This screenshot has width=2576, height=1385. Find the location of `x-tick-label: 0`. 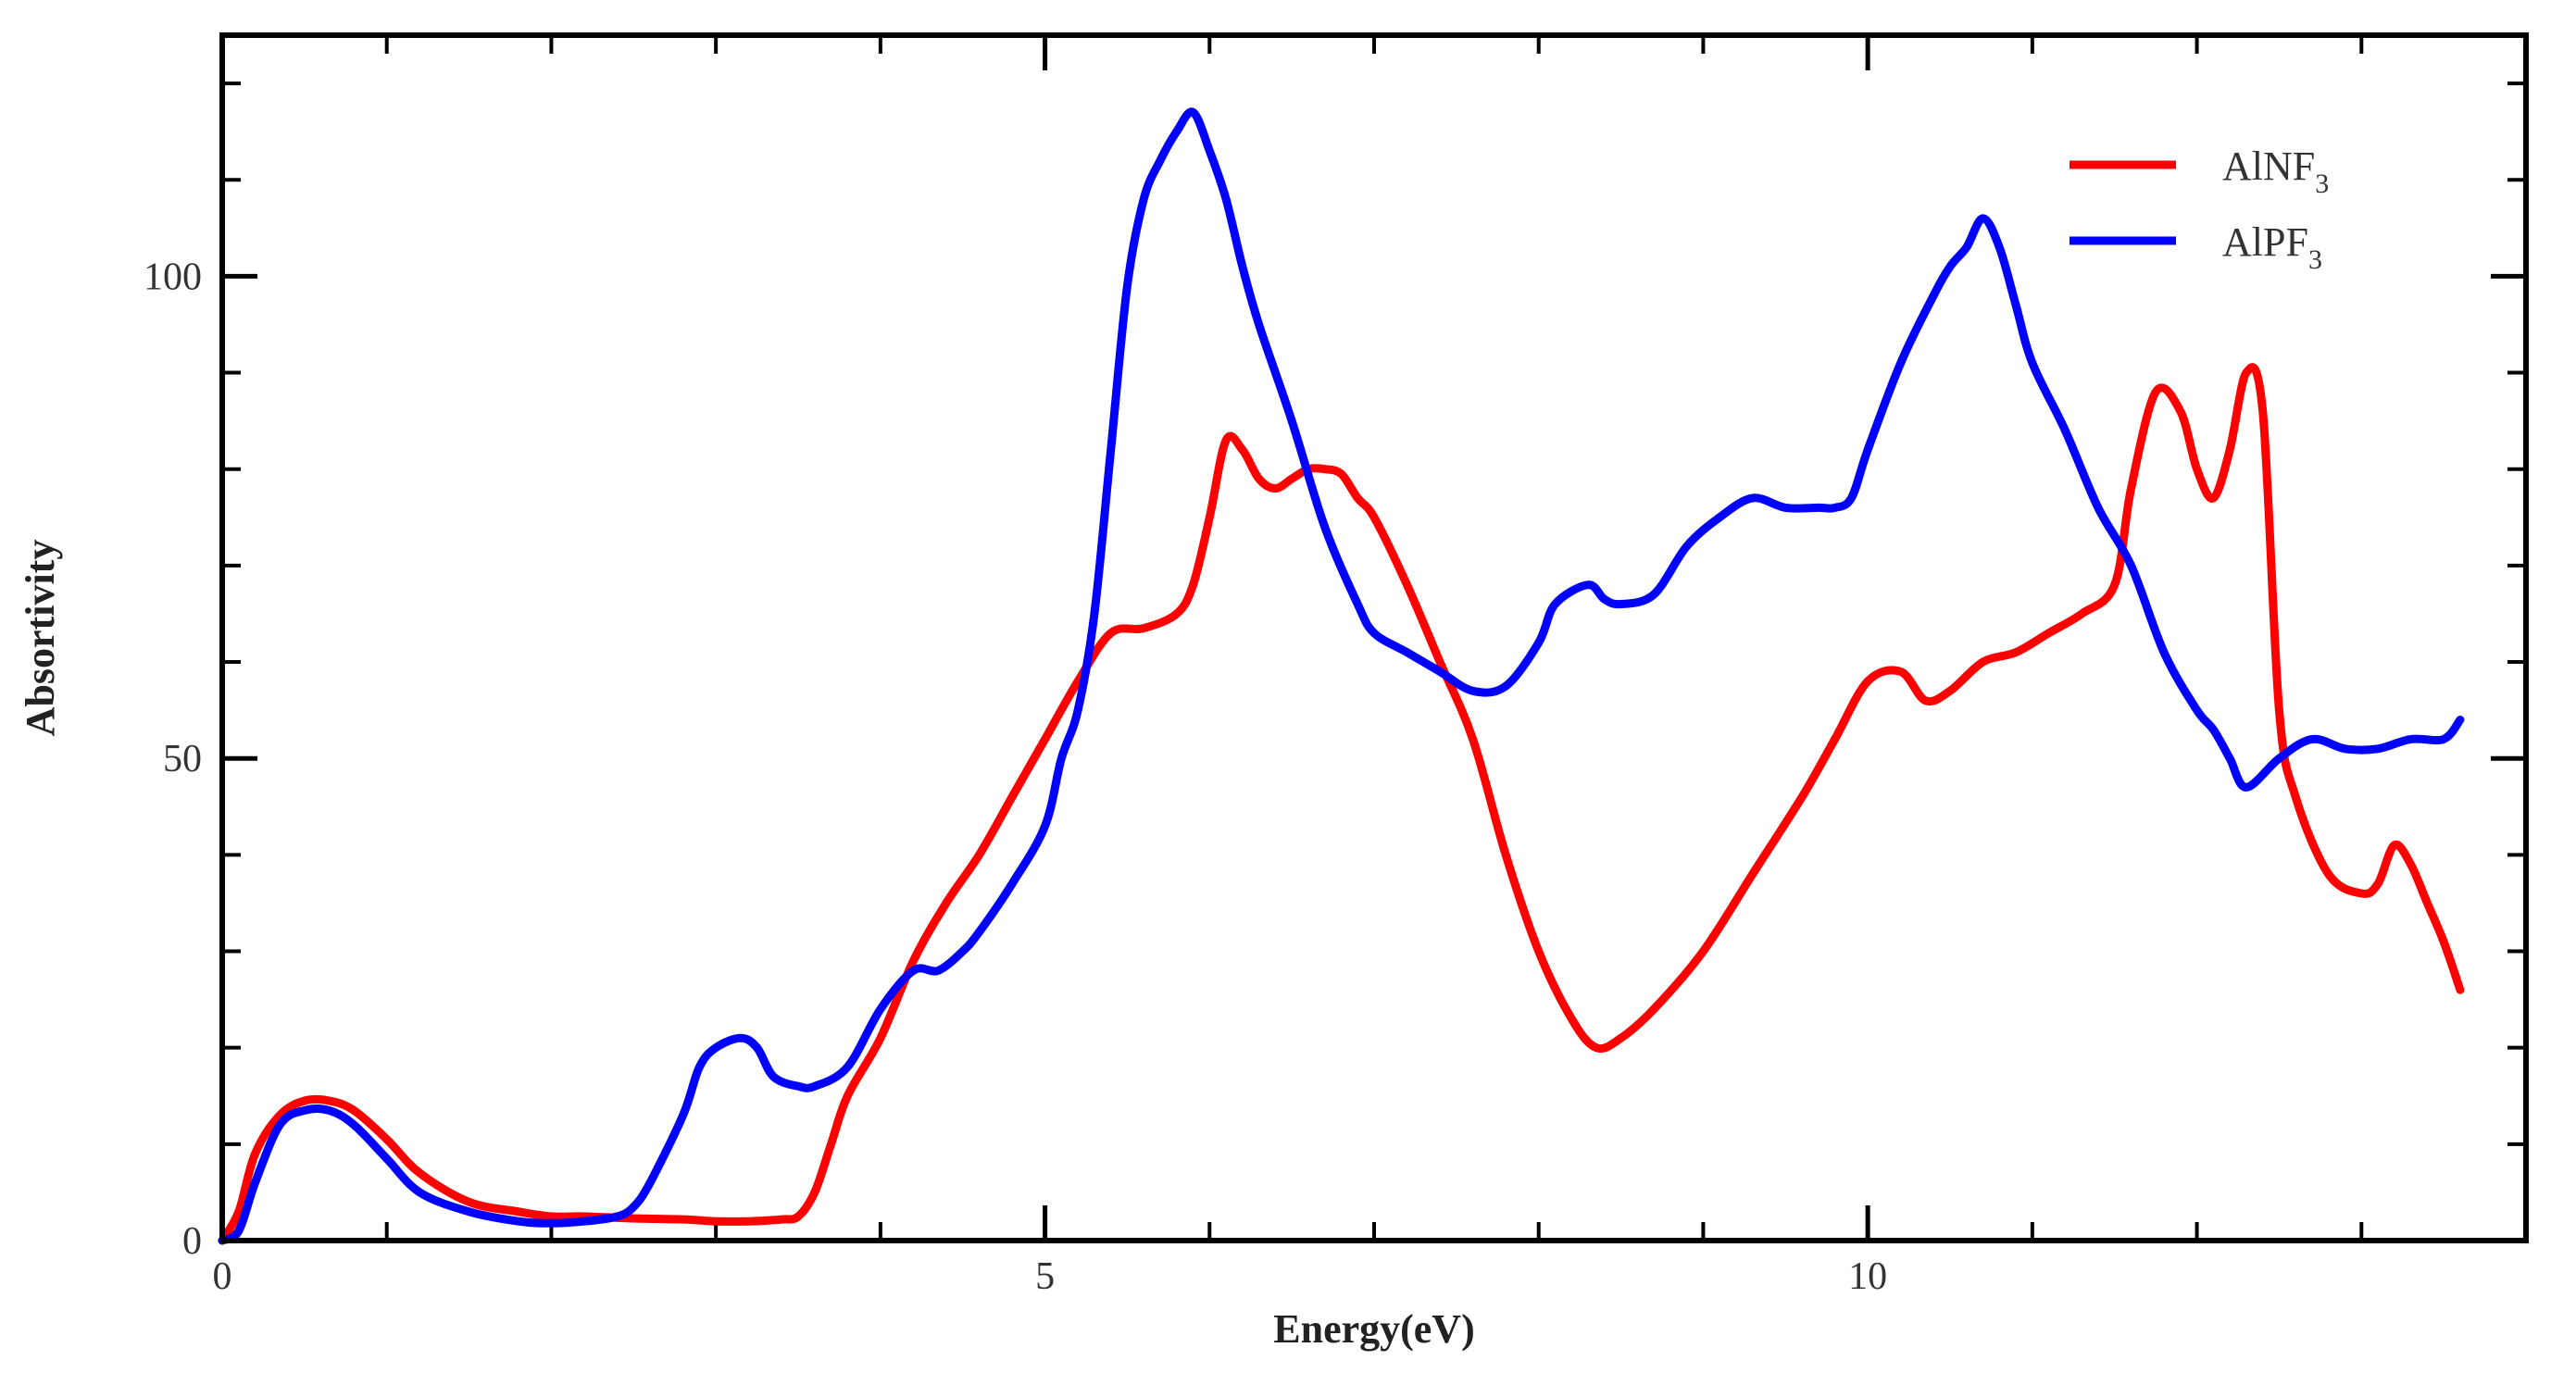

x-tick-label: 0 is located at coordinates (223, 1276).